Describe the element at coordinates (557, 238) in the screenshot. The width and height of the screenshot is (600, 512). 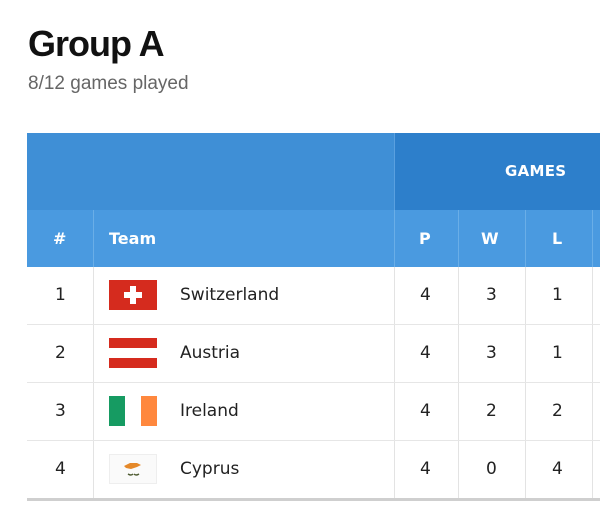
I see `column-header-lost: L` at that location.